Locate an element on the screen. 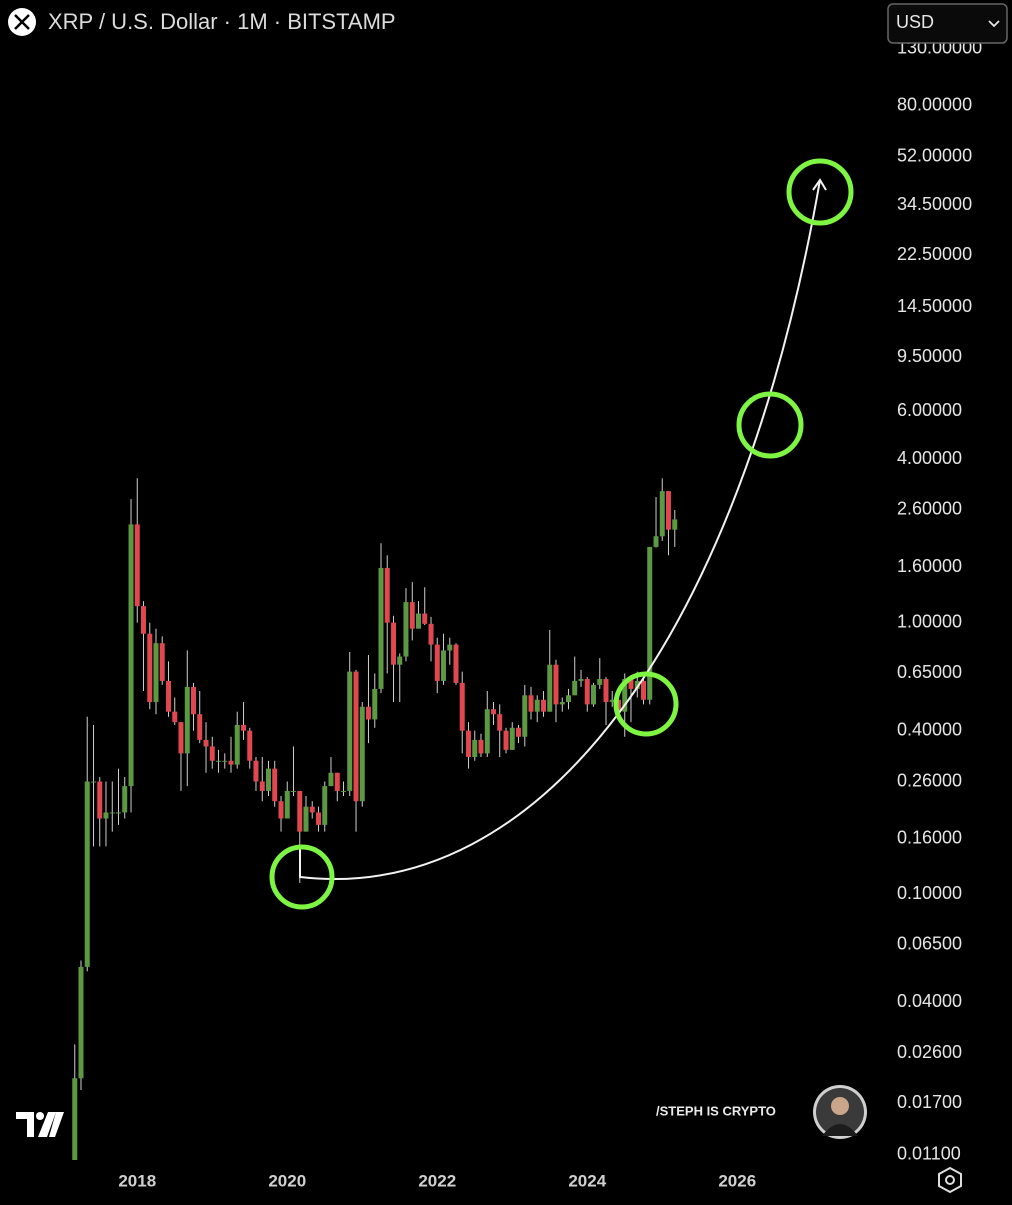 This screenshot has height=1205, width=1012. y-tick-label: 2.60000 is located at coordinates (929, 509).